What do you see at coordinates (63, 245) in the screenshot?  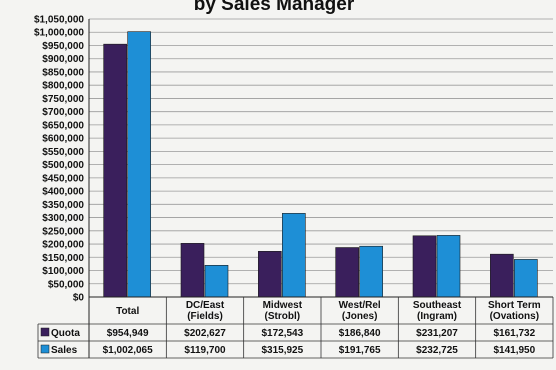 I see `y-tick-label: $200,000` at bounding box center [63, 245].